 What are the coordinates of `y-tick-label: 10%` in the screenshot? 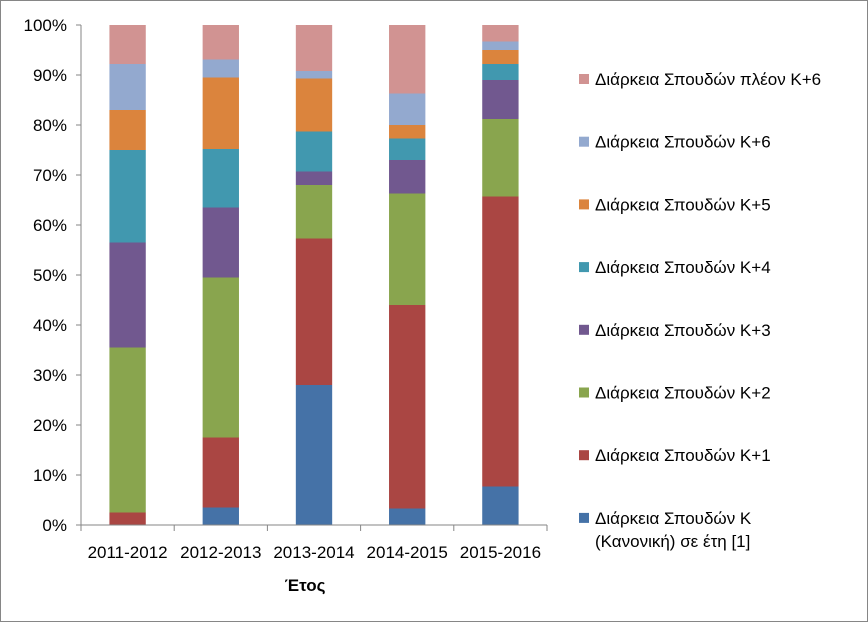 It's located at (50, 475).